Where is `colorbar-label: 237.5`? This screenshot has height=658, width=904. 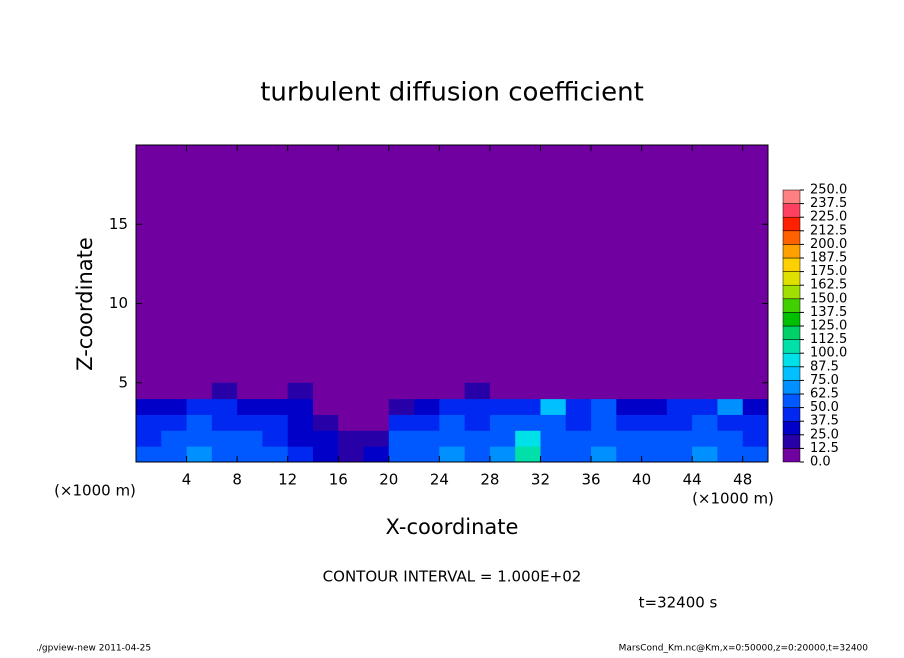
colorbar-label: 237.5 is located at coordinates (828, 203).